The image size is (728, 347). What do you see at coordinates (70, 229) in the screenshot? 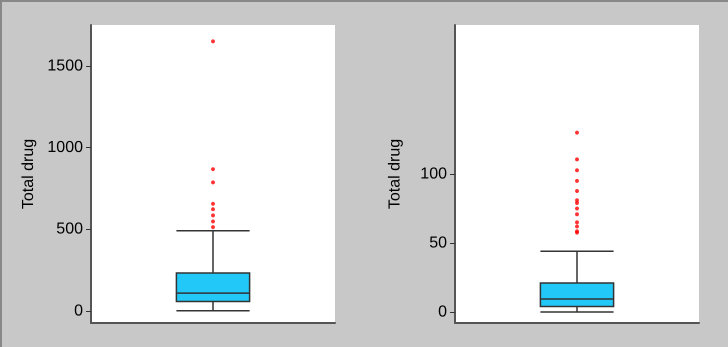
I see `y-tick-label: 500` at bounding box center [70, 229].